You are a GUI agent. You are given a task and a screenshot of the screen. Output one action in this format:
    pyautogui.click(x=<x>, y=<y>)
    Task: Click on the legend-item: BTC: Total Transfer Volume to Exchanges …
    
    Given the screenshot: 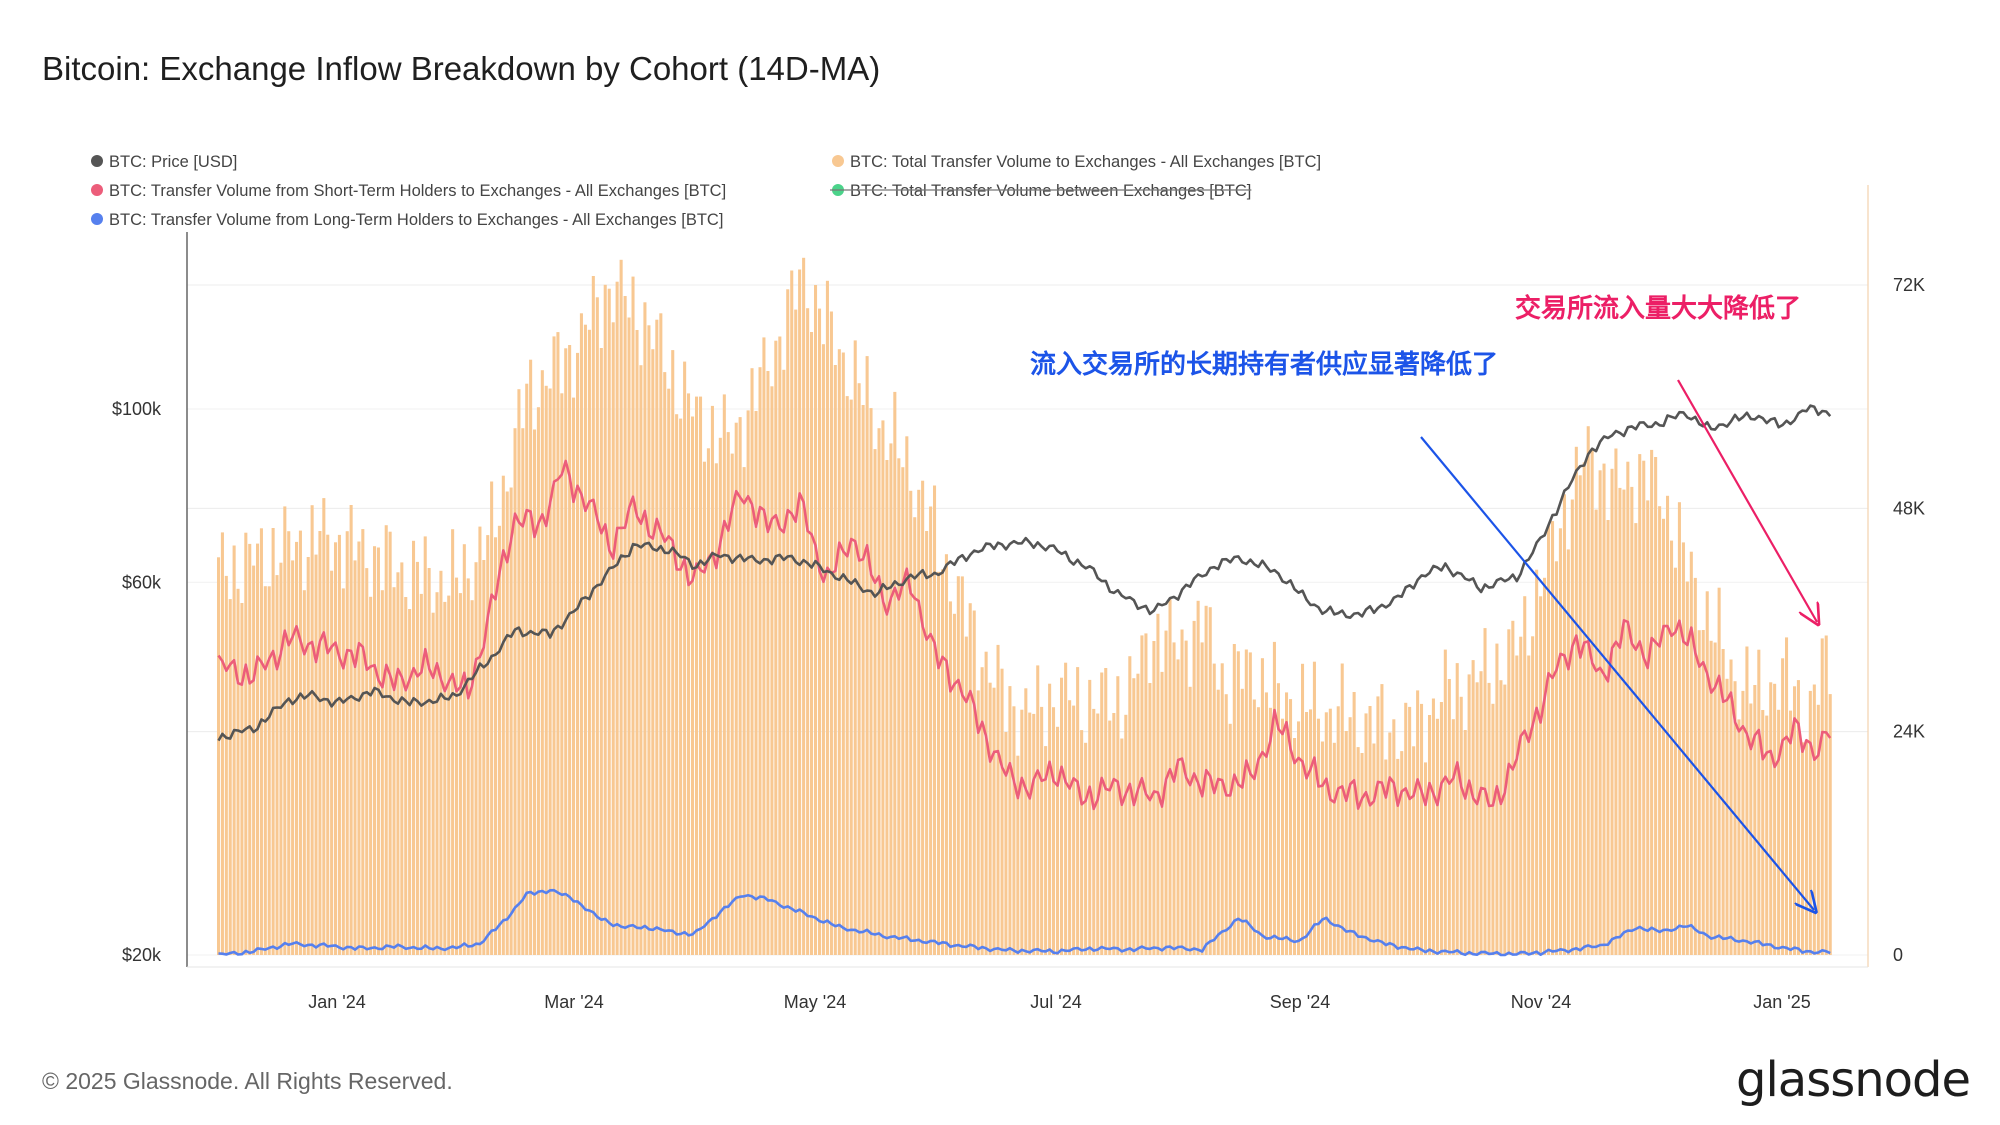 What is the action you would take?
    pyautogui.click(x=1076, y=162)
    